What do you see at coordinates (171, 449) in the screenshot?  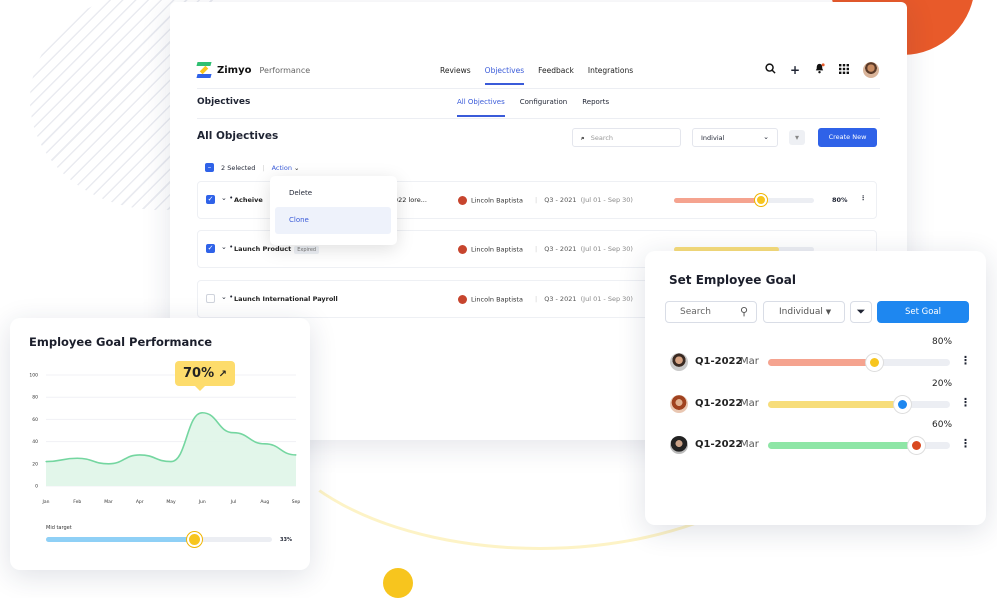 I see `series-area` at bounding box center [171, 449].